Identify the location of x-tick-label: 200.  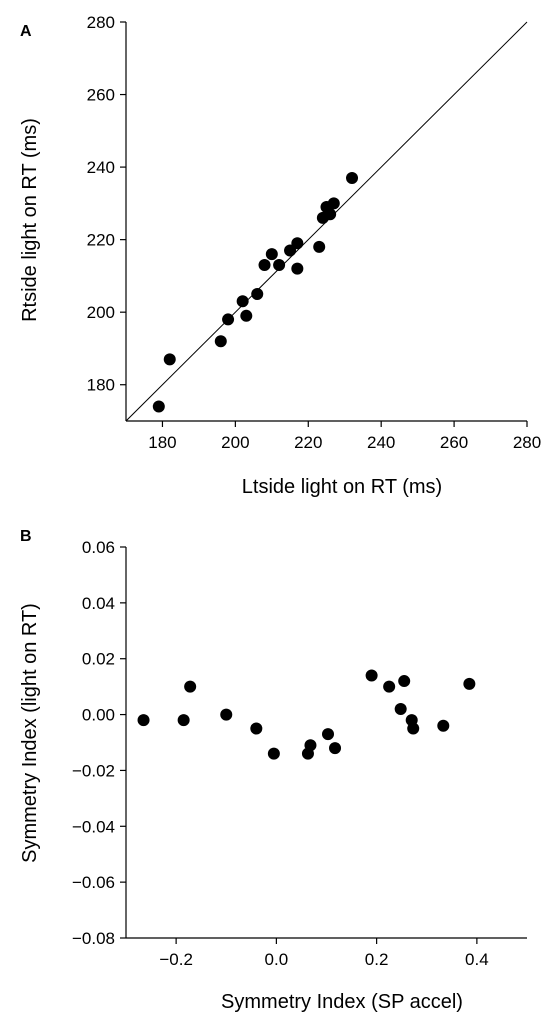
(235, 442).